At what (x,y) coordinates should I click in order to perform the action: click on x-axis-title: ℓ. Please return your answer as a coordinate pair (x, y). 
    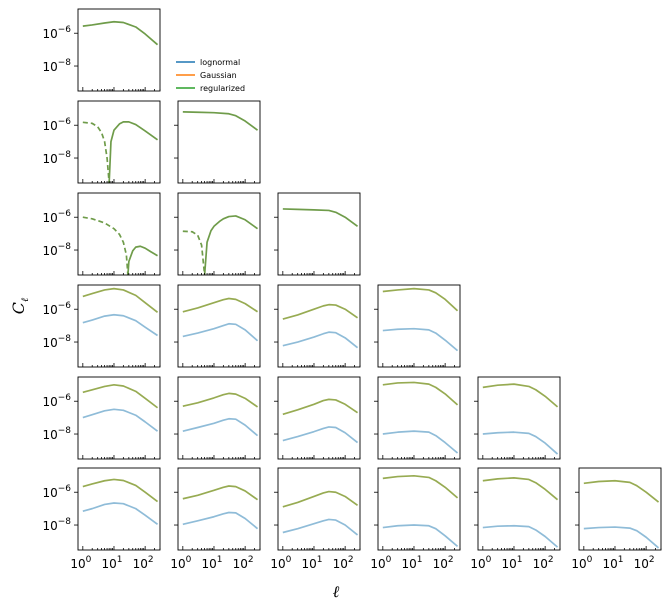
    Looking at the image, I should click on (336, 591).